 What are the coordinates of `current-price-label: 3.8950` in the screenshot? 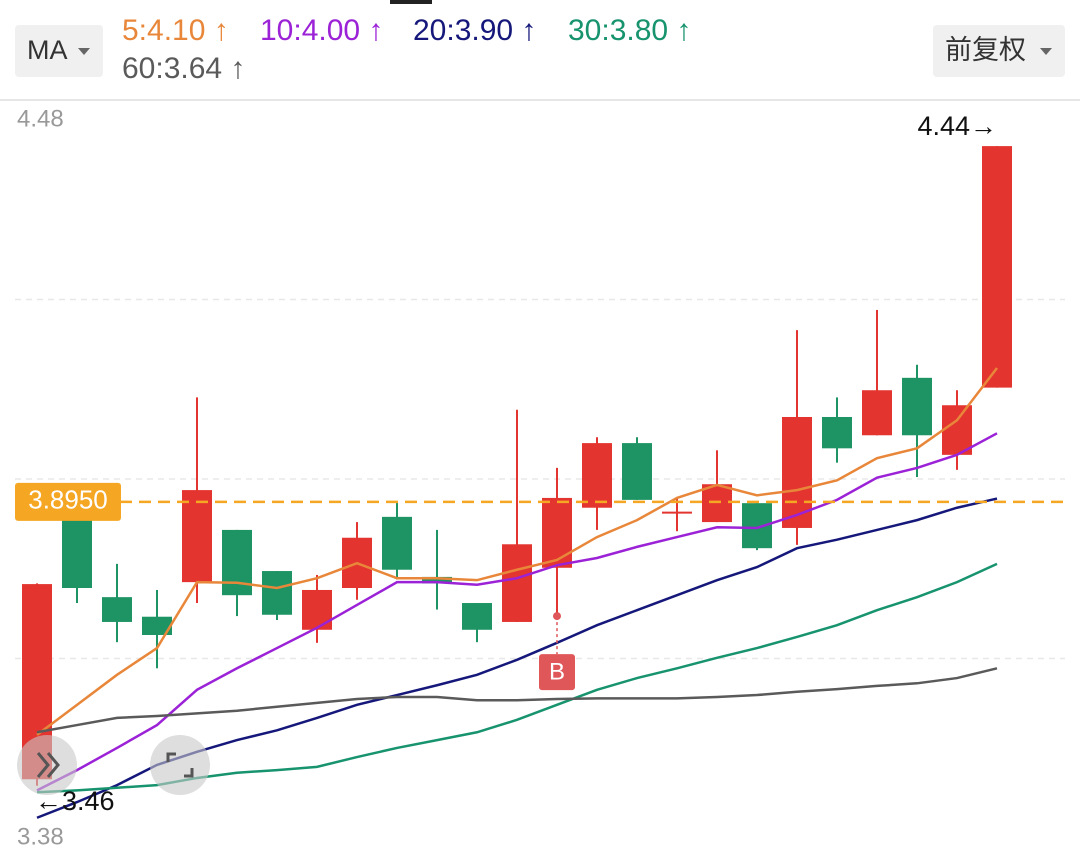 It's located at (68, 500).